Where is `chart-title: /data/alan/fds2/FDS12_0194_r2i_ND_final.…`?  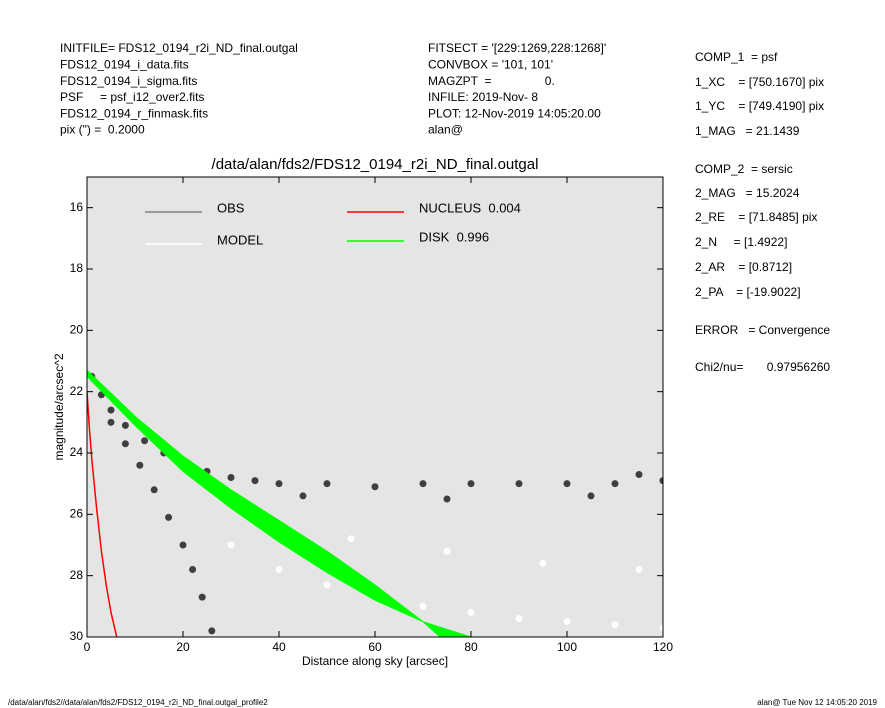 chart-title: /data/alan/fds2/FDS12_0194_r2i_ND_final.… is located at coordinates (375, 164).